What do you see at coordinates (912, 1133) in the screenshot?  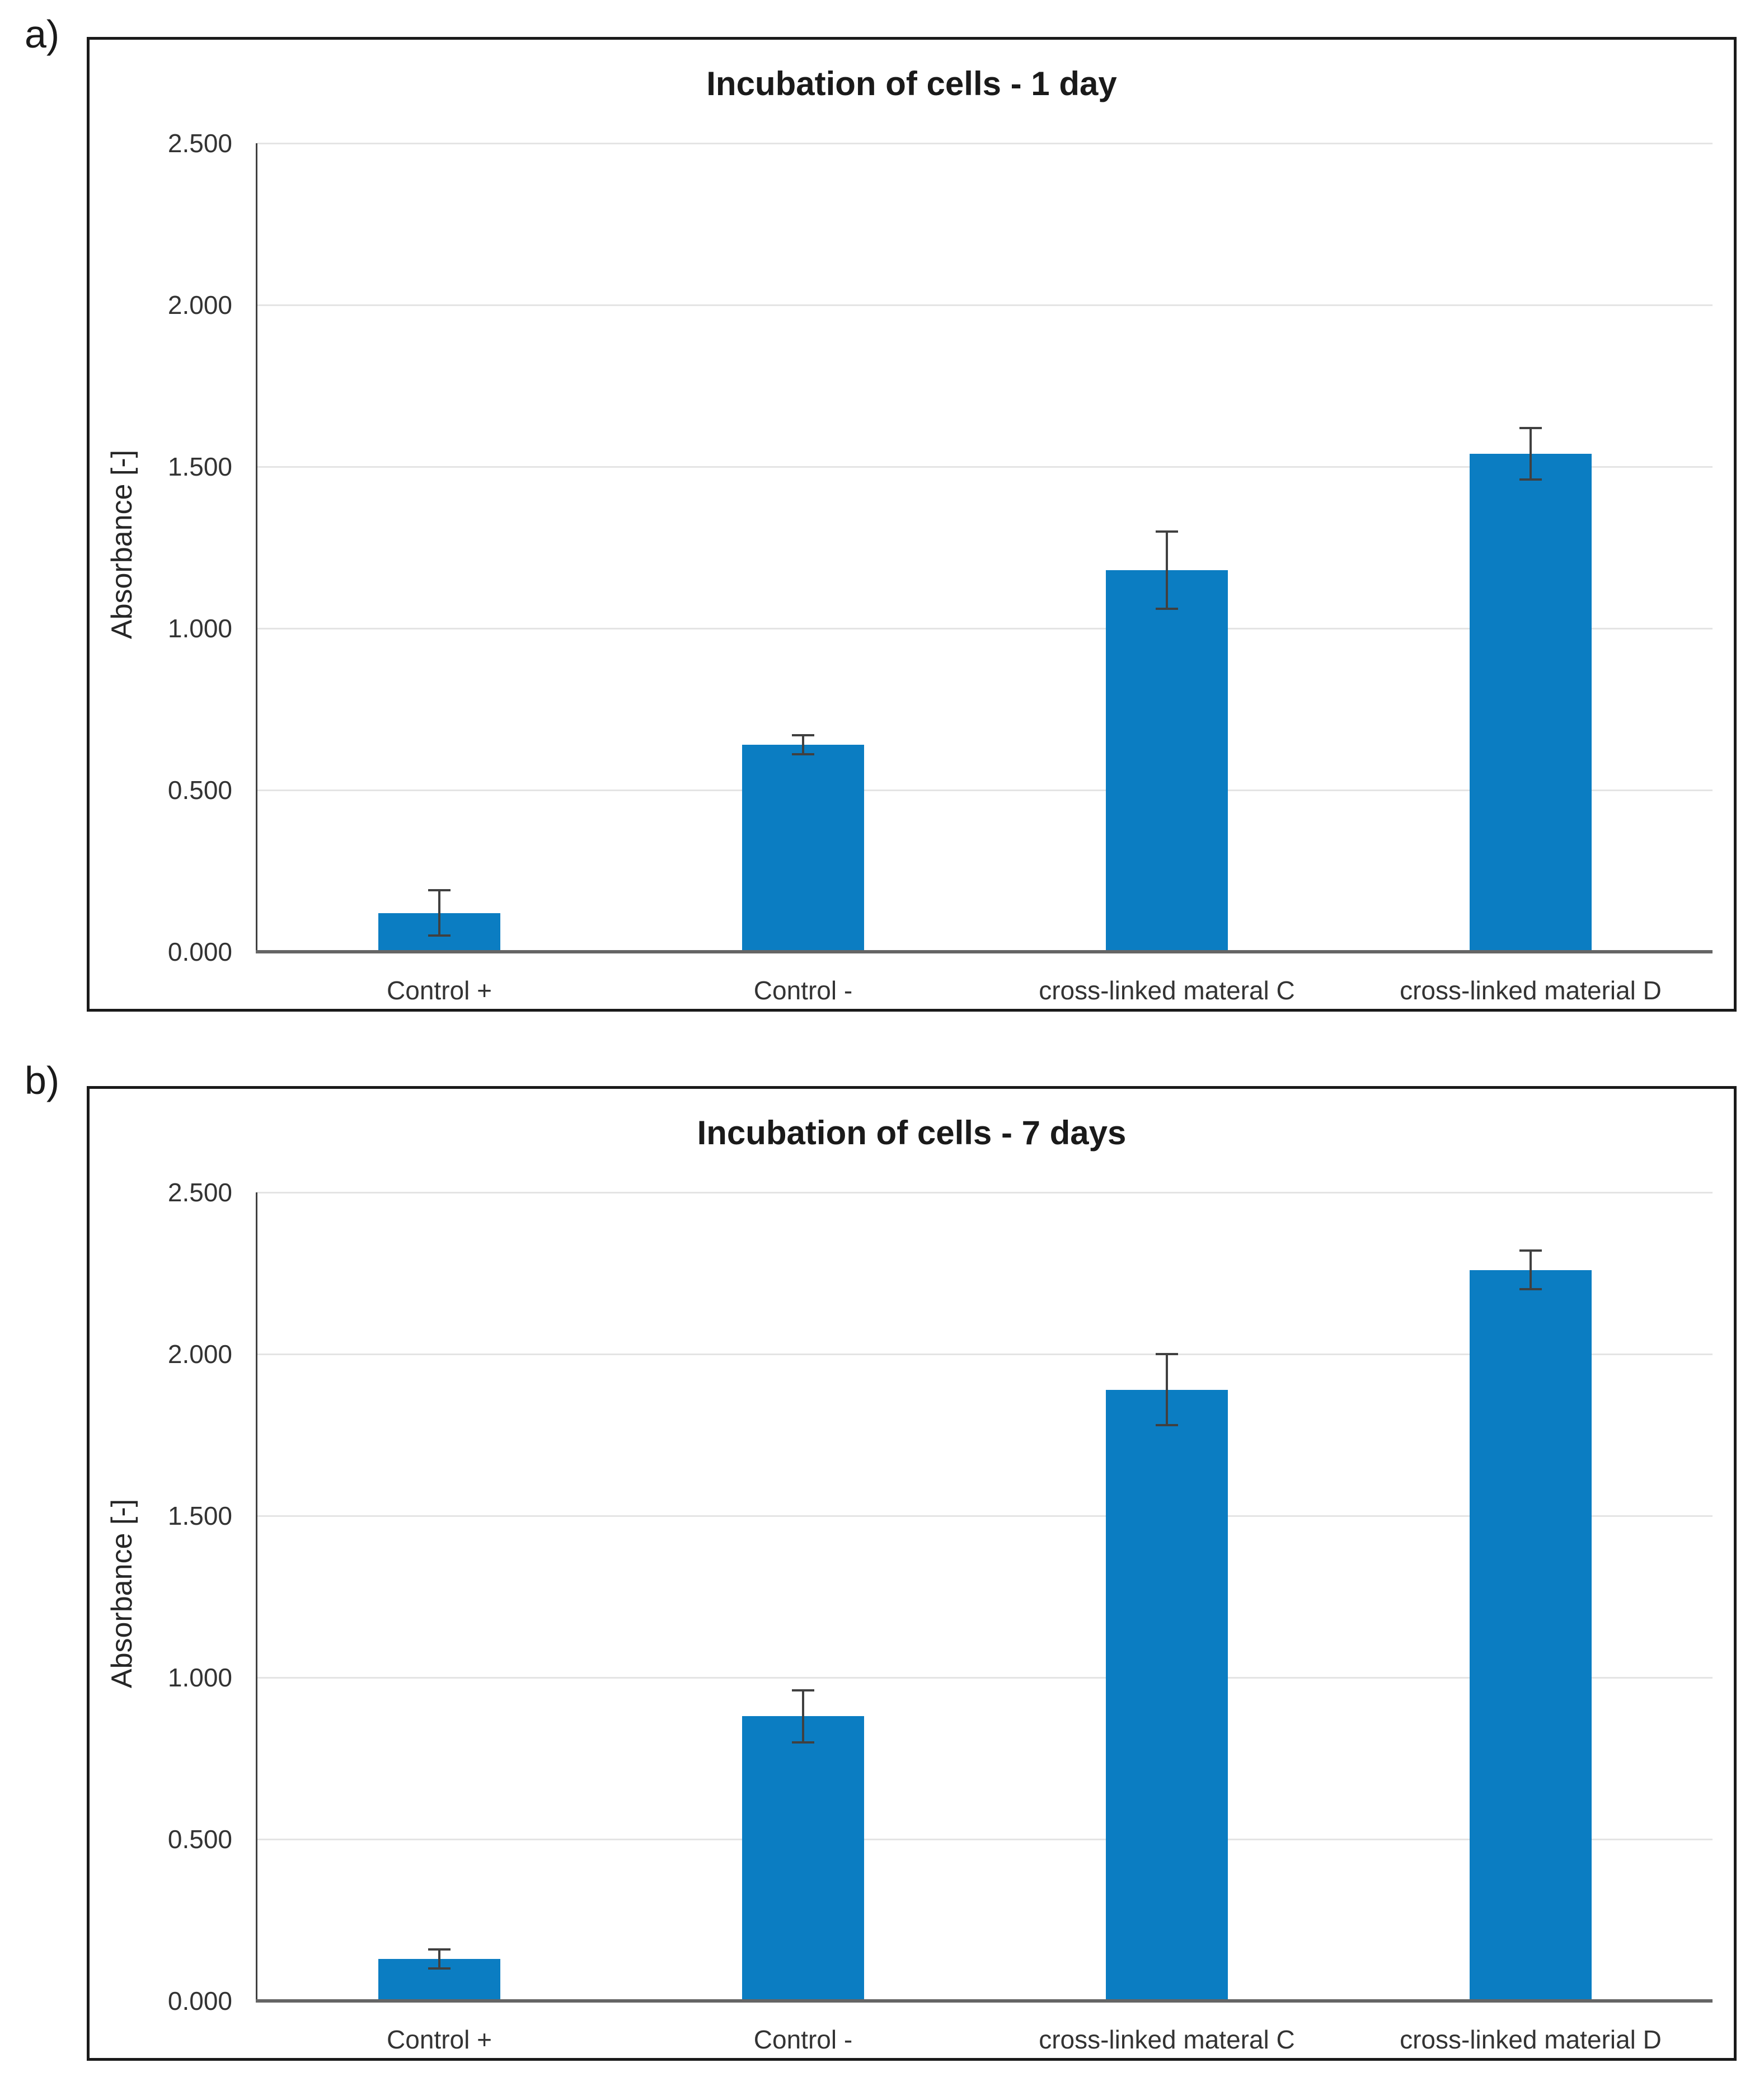 I see `chart-title: Incubation of cells - 7 days` at bounding box center [912, 1133].